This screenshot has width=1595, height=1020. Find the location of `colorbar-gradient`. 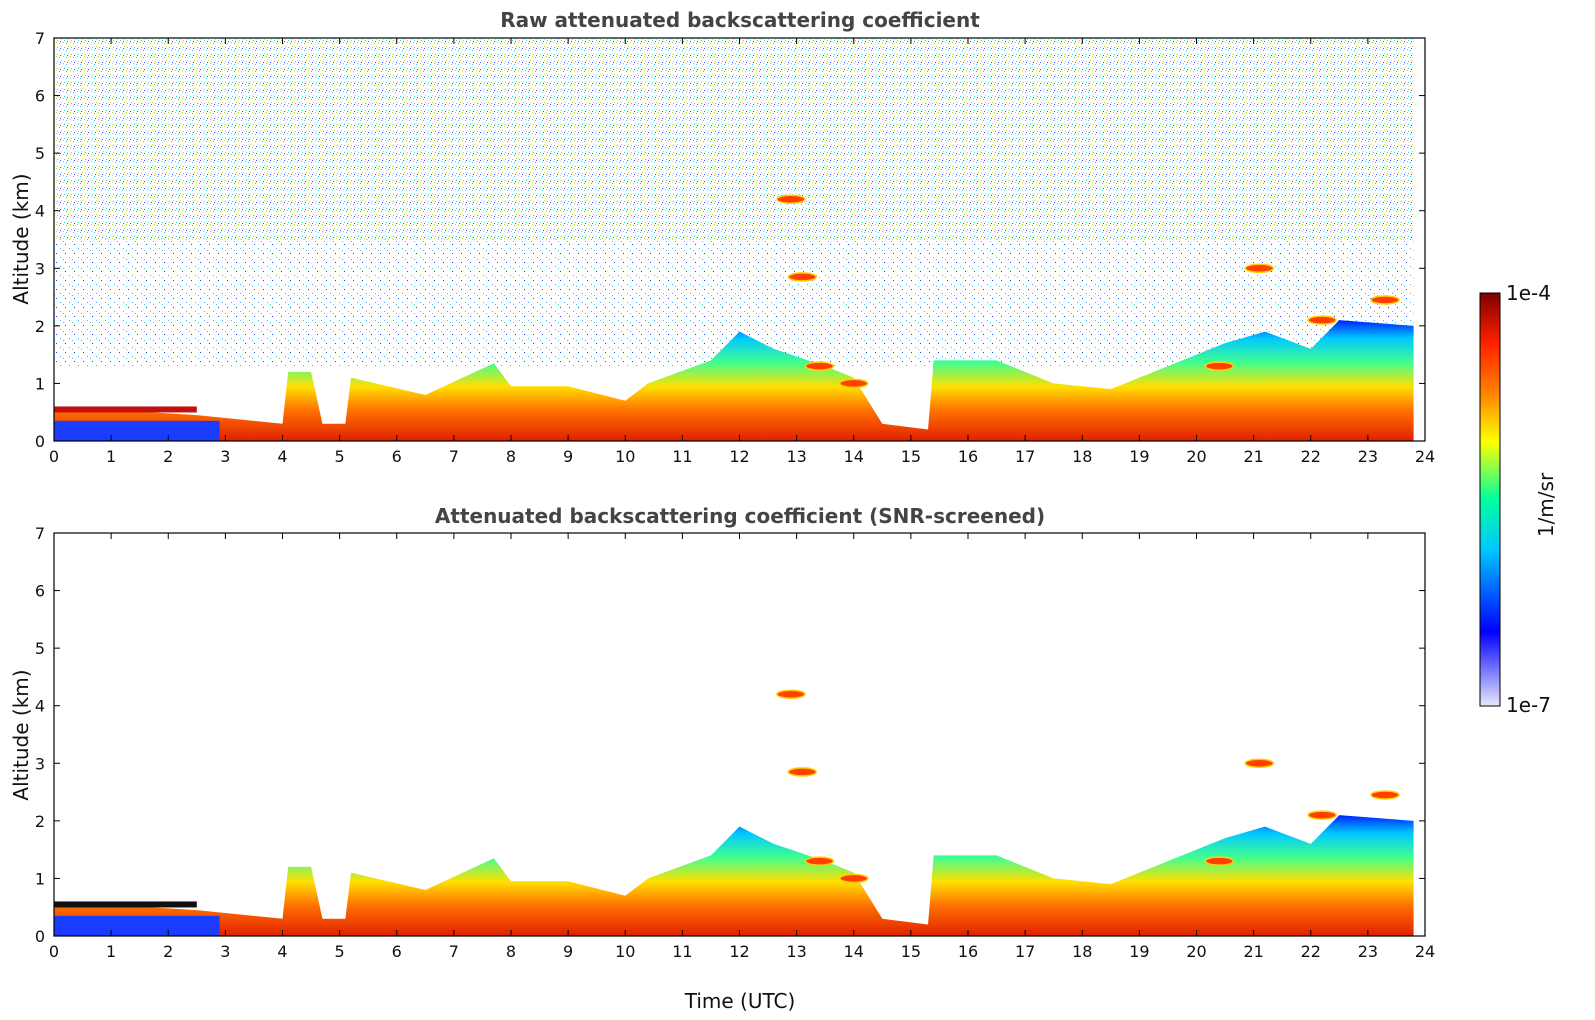

colorbar-gradient is located at coordinates (1490, 499).